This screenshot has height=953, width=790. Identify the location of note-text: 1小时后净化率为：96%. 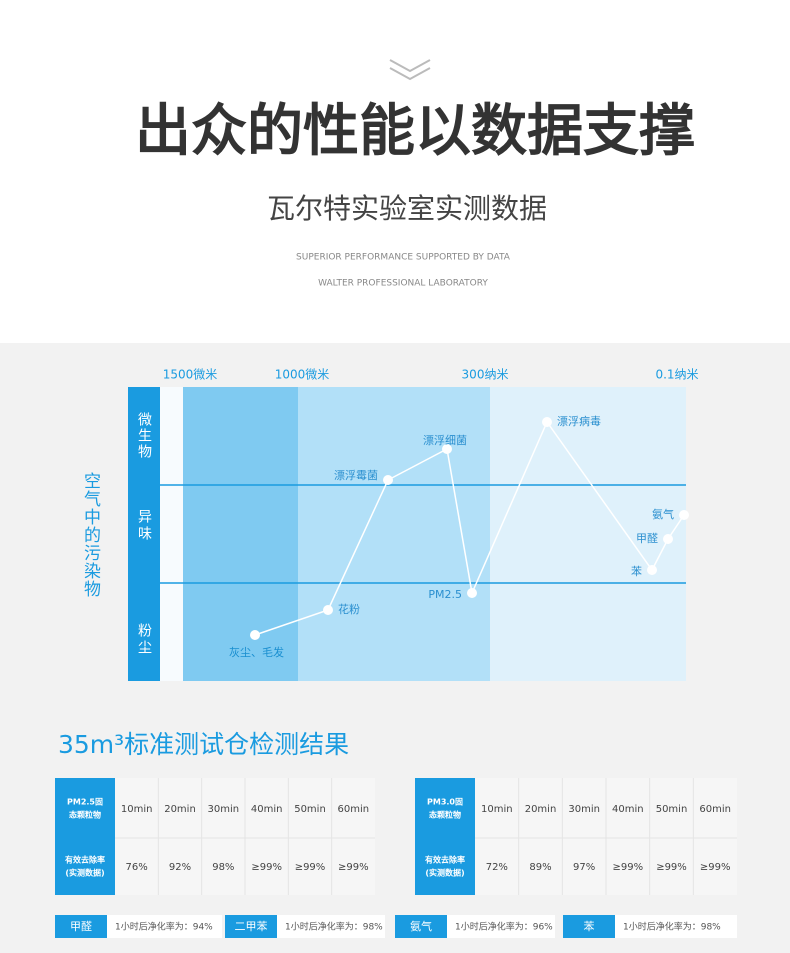
(504, 927).